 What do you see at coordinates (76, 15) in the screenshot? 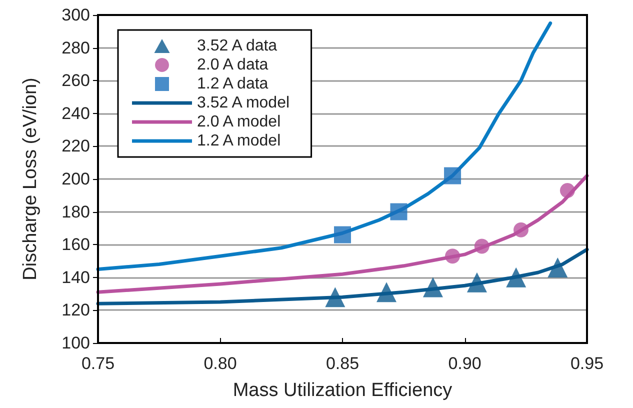
I see `y-tick-label: 300` at bounding box center [76, 15].